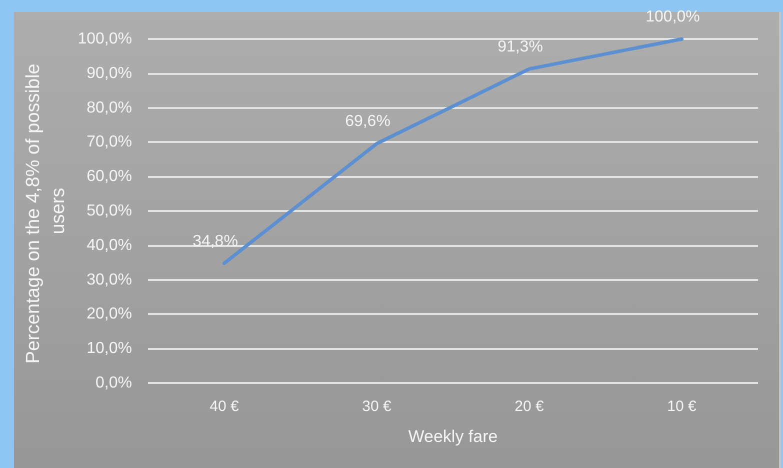 The height and width of the screenshot is (468, 783). What do you see at coordinates (109, 177) in the screenshot?
I see `y-tick-label: 60,0%` at bounding box center [109, 177].